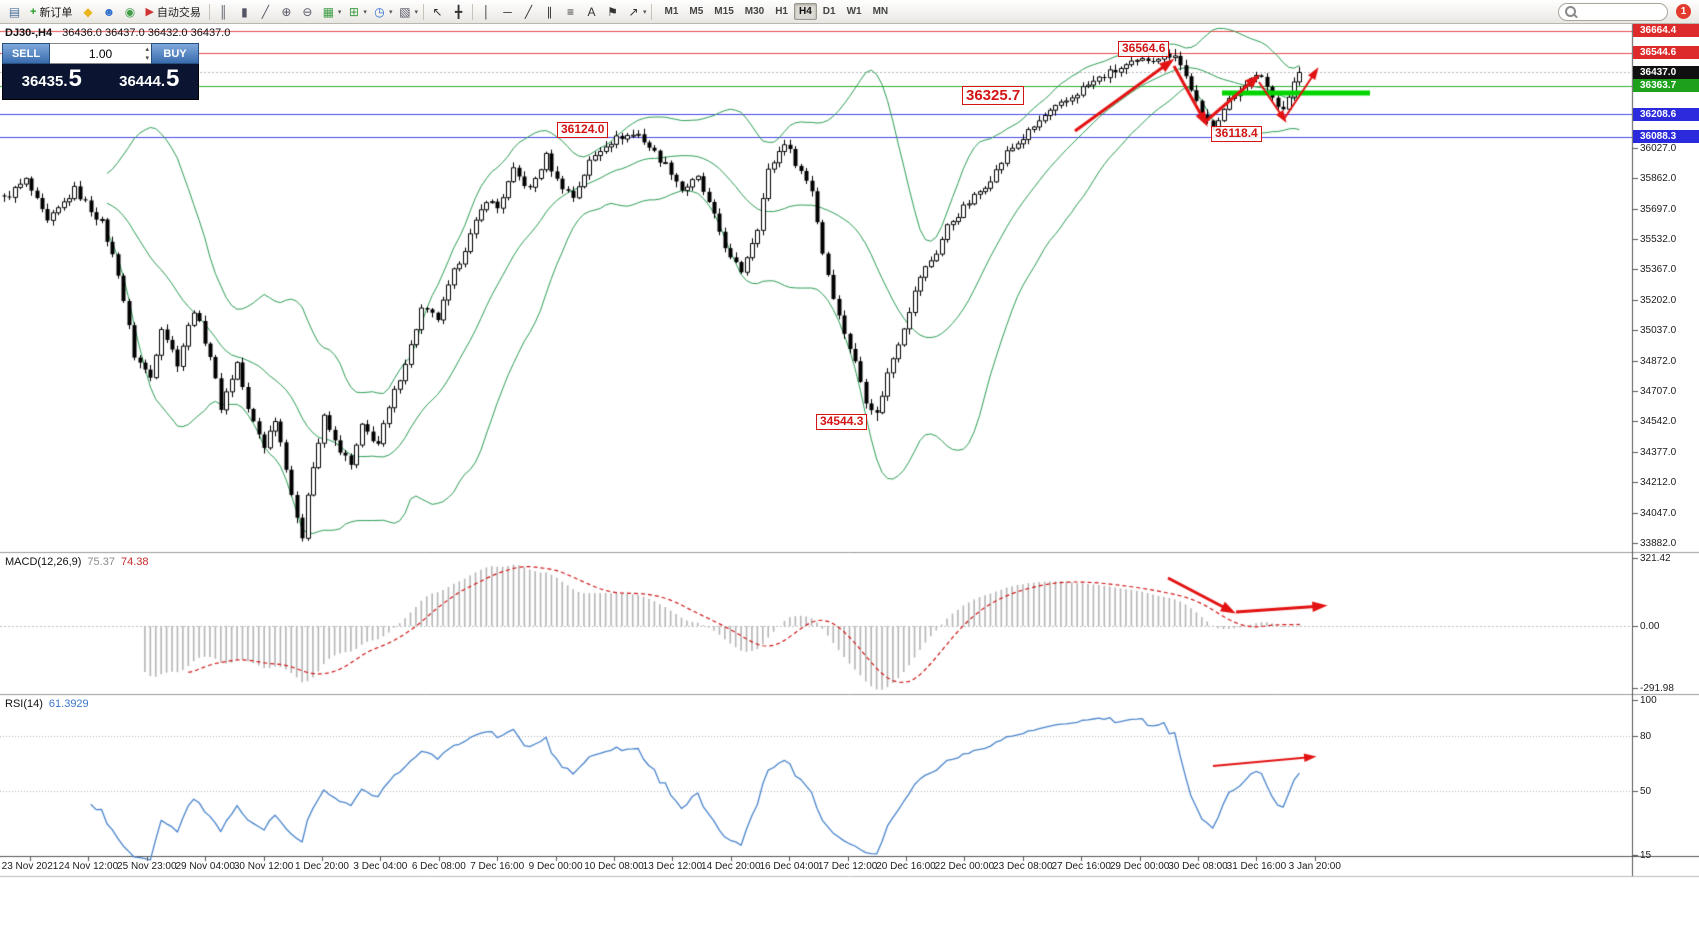 The height and width of the screenshot is (942, 1699). I want to click on one-click-top-row: SELL 1.00 ▴ ▾ BUY, so click(100, 53).